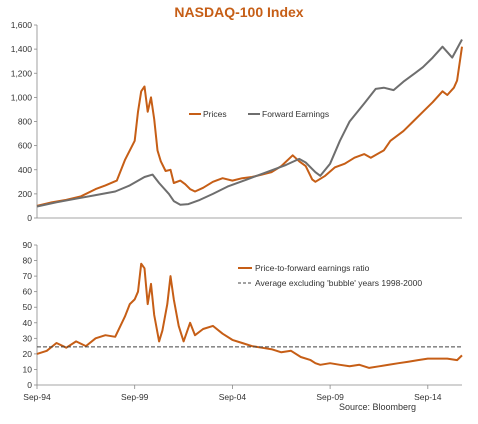 The image size is (478, 424). What do you see at coordinates (25, 122) in the screenshot?
I see `top-y-tick-label: 800` at bounding box center [25, 122].